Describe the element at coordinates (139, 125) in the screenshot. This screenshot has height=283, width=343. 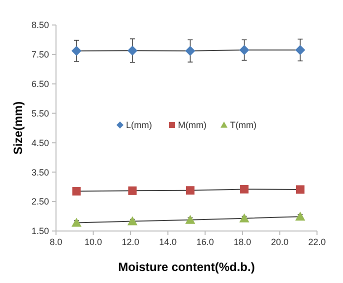
I see `legend-label: L(mm)` at that location.